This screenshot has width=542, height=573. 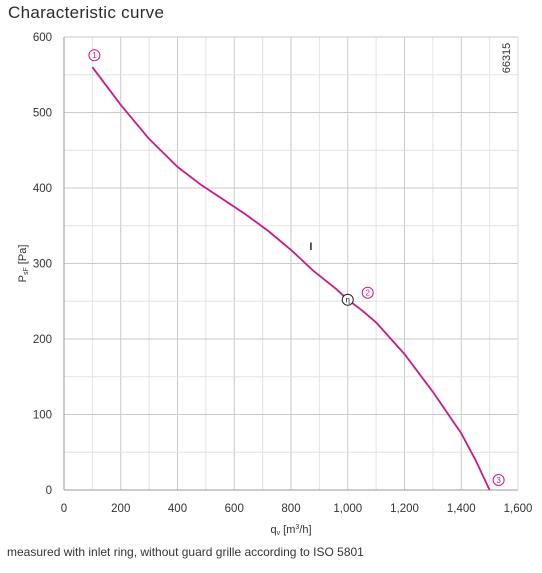 I want to click on y-tick-label: 200, so click(x=42, y=340).